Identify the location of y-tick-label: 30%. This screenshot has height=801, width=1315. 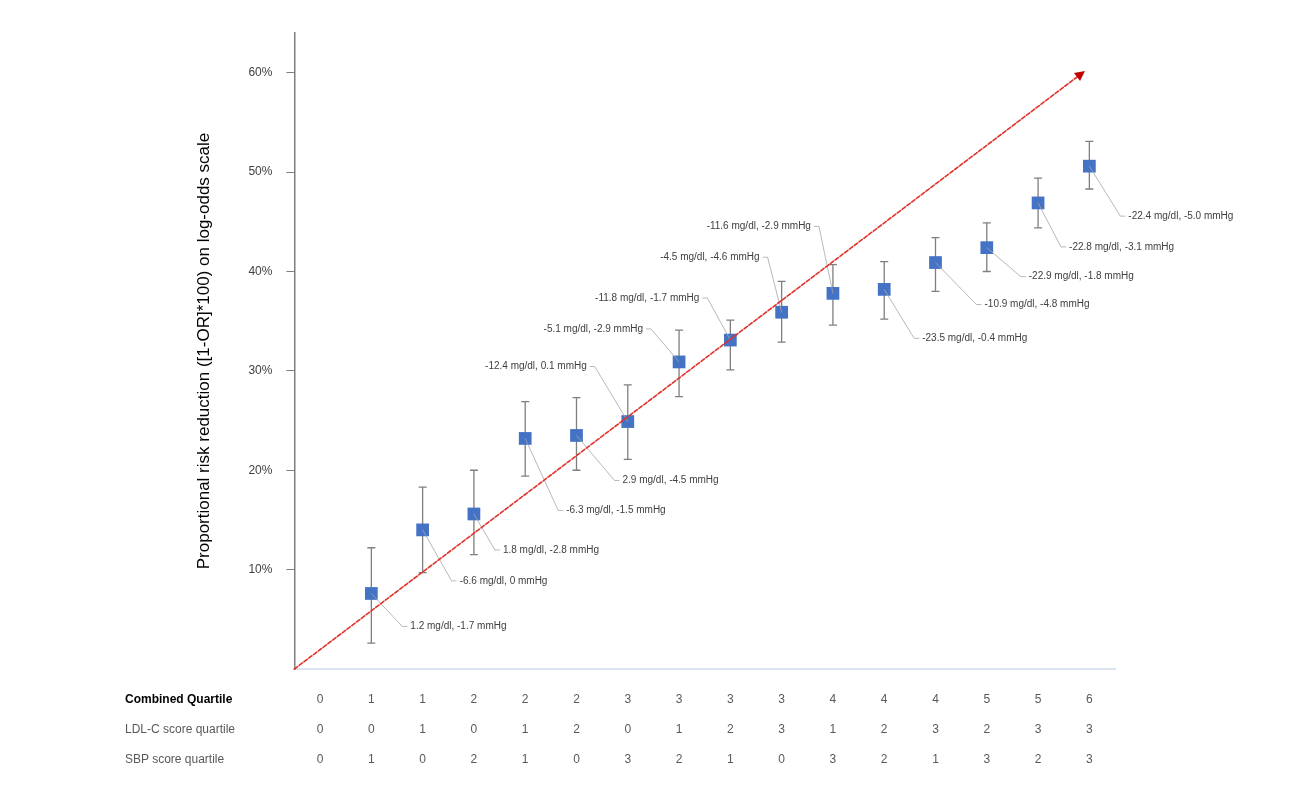
(260, 370).